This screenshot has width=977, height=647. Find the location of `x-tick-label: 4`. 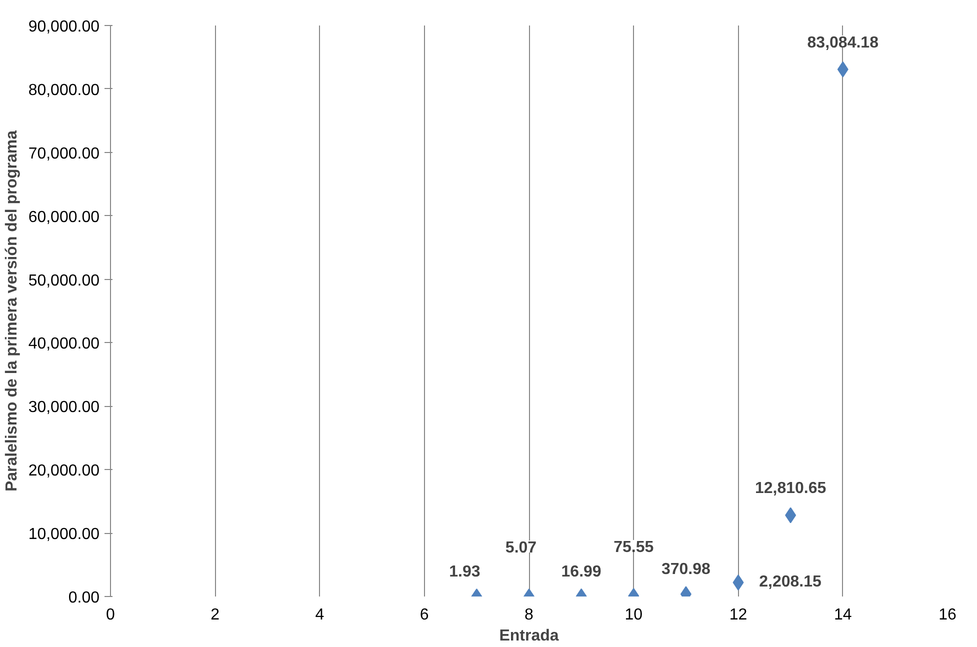

x-tick-label: 4 is located at coordinates (319, 615).